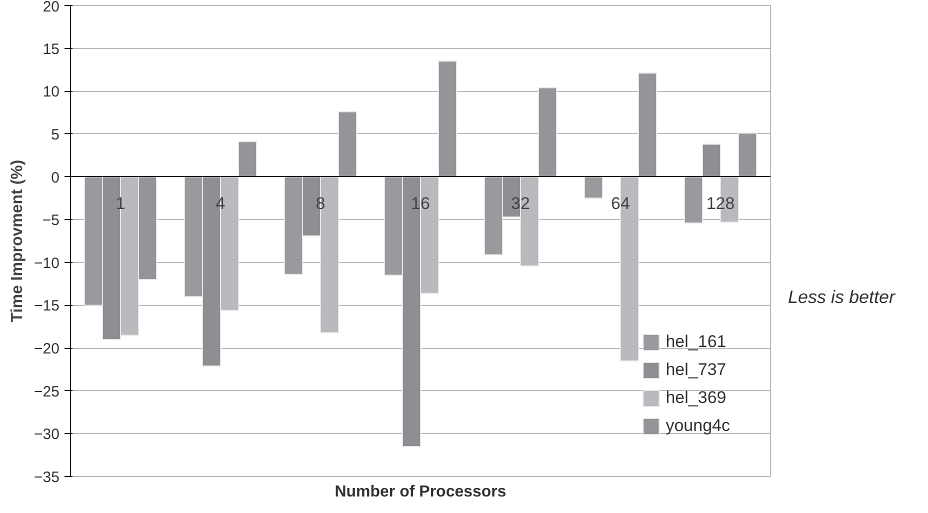  What do you see at coordinates (51, 92) in the screenshot?
I see `y-tick-label: 10` at bounding box center [51, 92].